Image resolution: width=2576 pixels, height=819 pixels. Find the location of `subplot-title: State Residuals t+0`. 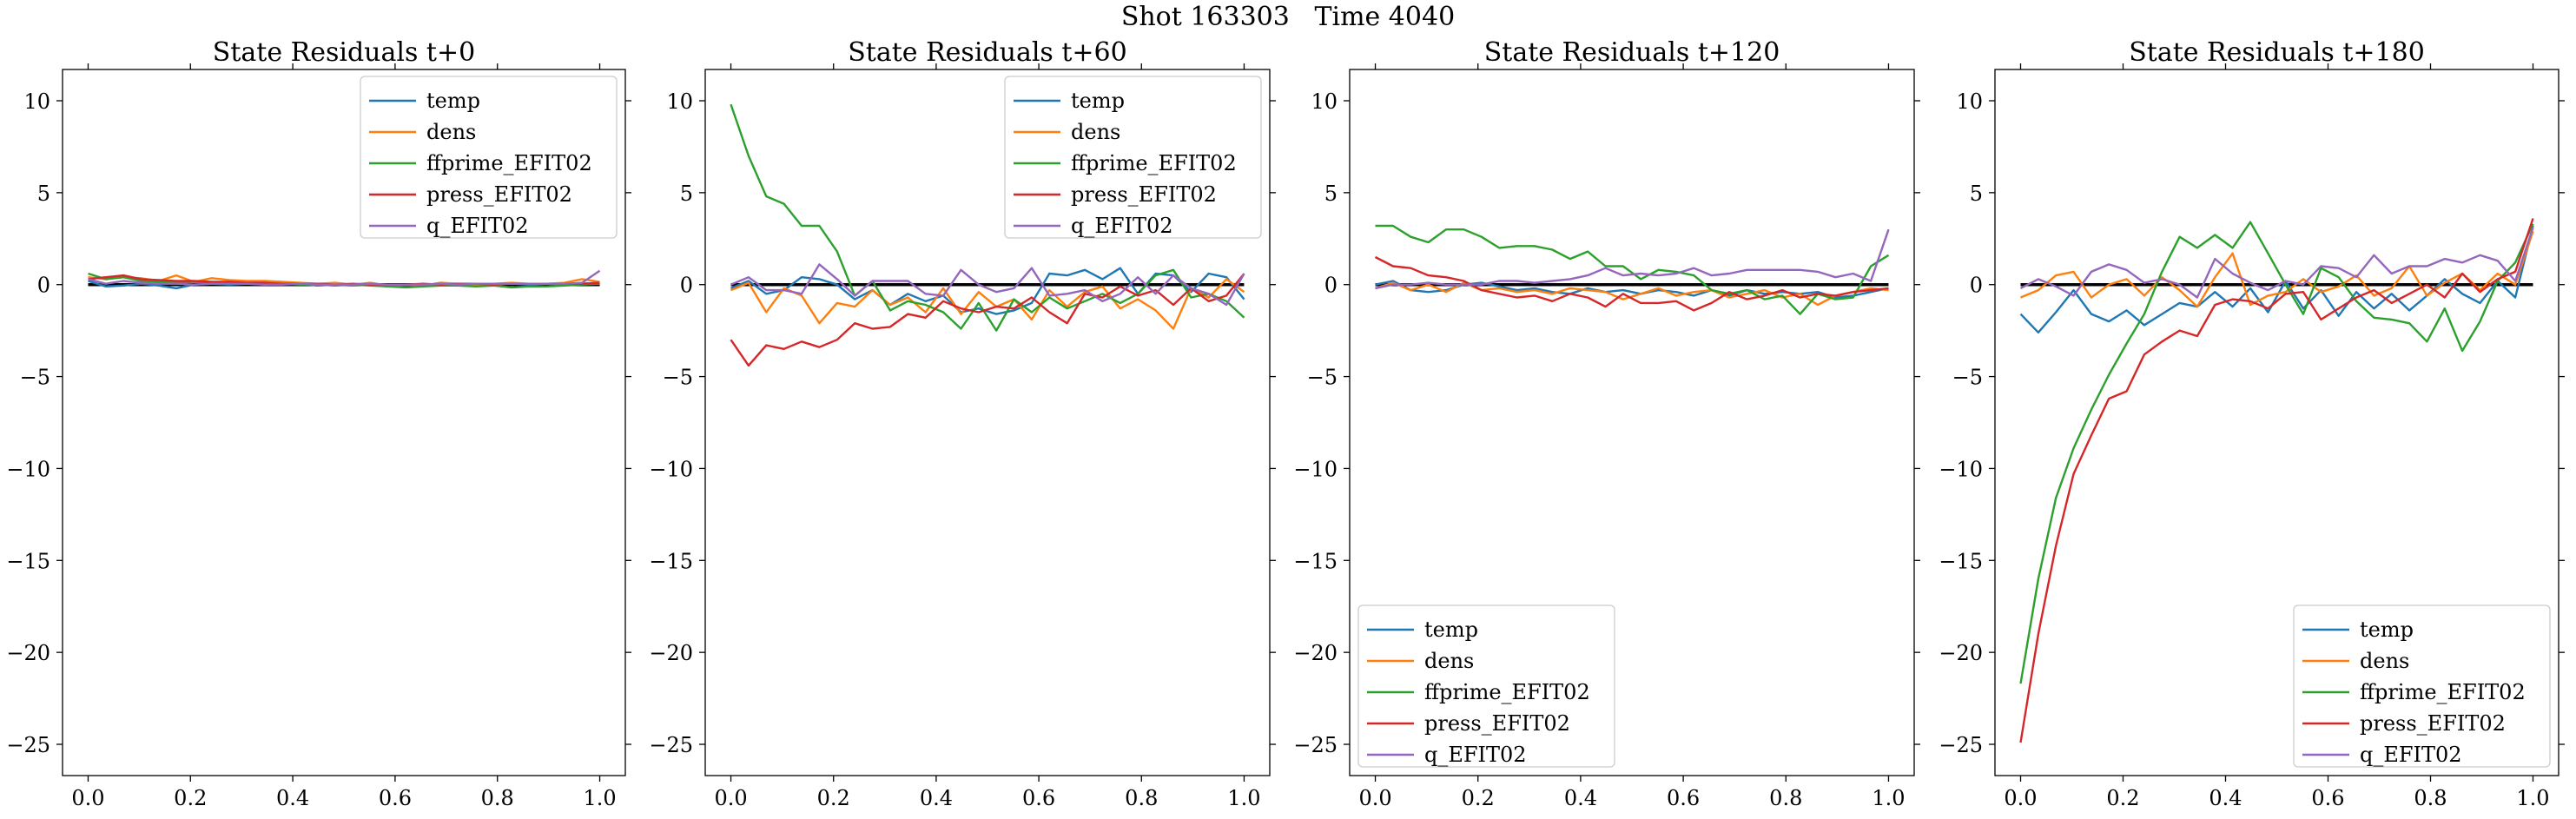

subplot-title: State Residuals t+0 is located at coordinates (344, 52).